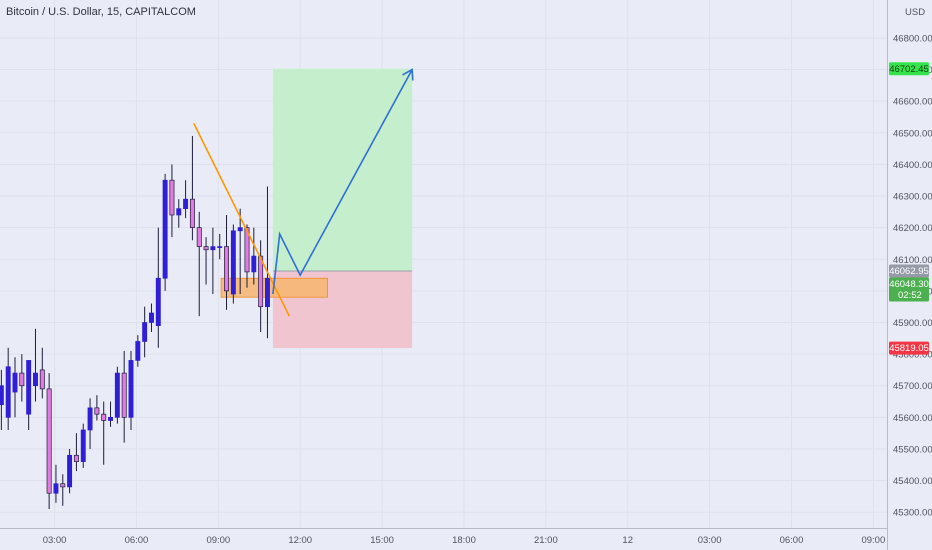  What do you see at coordinates (300, 540) in the screenshot?
I see `time-tick-label: 12:00` at bounding box center [300, 540].